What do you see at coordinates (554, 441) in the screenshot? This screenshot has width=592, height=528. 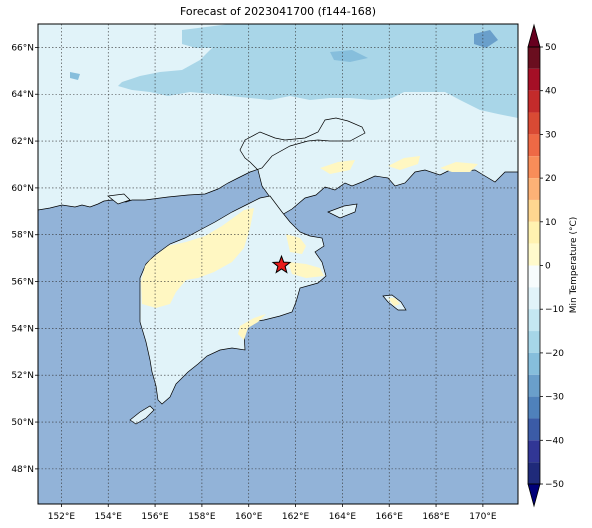 I see `colorbar-tick-label: −40` at bounding box center [554, 441].